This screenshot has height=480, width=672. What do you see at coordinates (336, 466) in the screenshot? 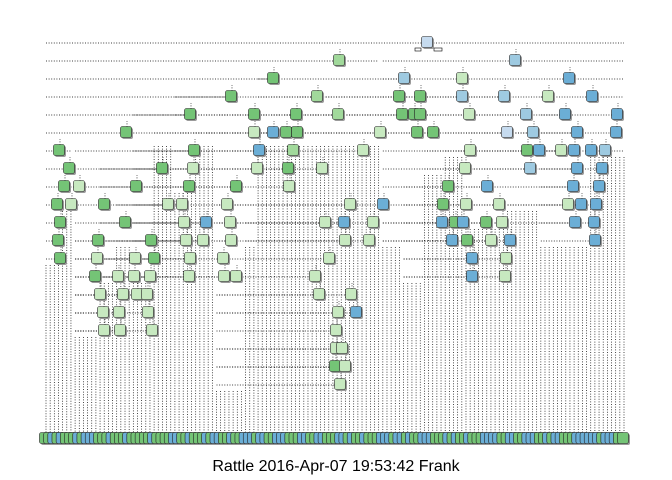
I see `plot-caption: Rattle 2016-Apr-07 19:53:42 Frank` at bounding box center [336, 466].